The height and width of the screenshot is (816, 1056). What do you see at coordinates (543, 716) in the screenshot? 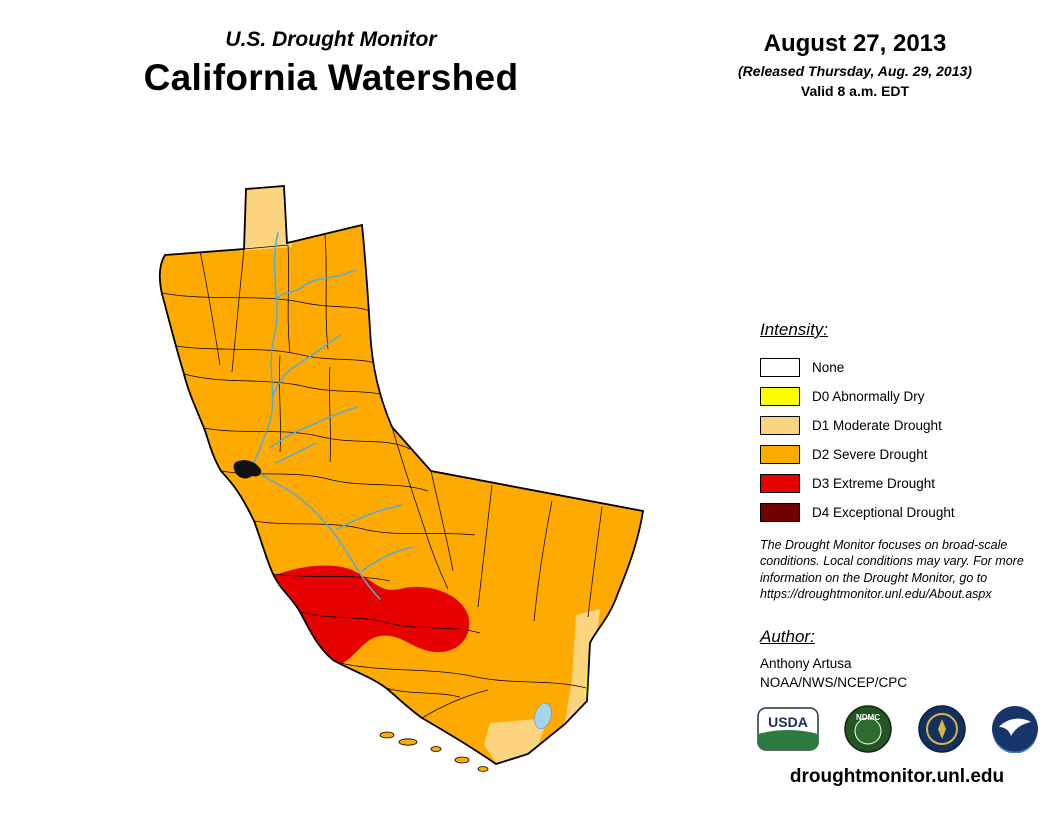
I see `salton-sea` at bounding box center [543, 716].